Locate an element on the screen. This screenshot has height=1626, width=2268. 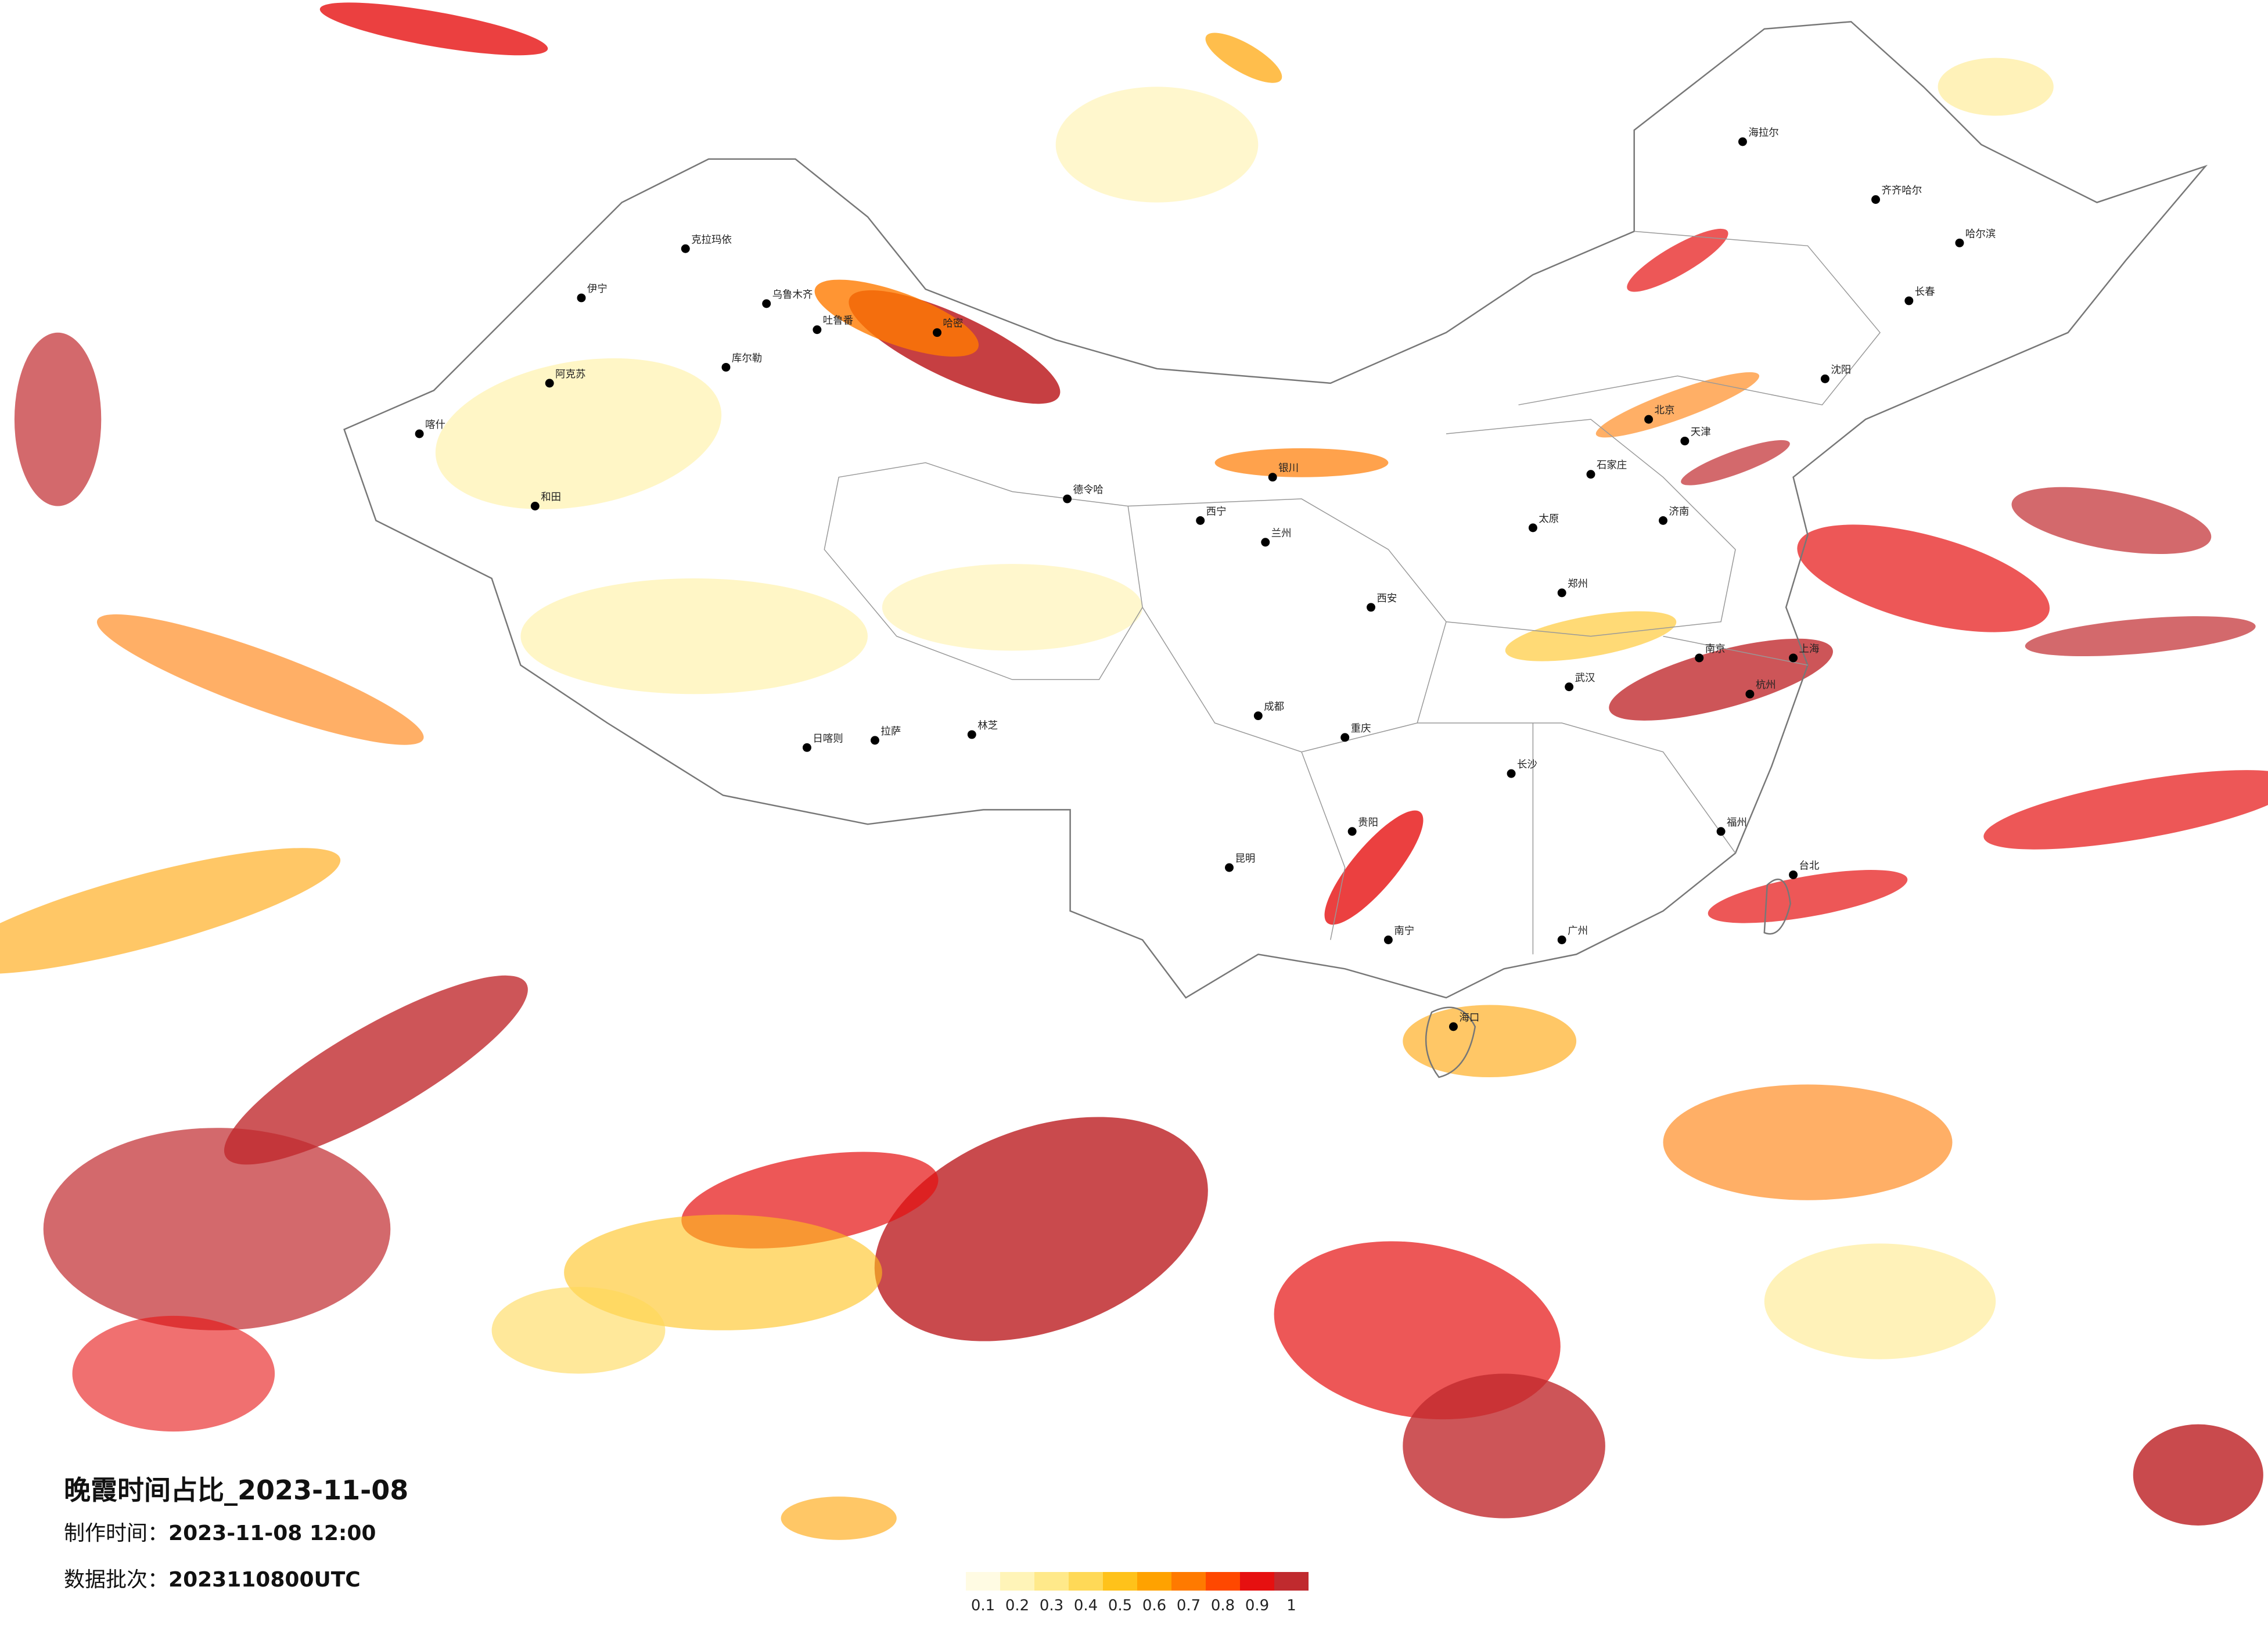
city-label: 西宁 is located at coordinates (1217, 512).